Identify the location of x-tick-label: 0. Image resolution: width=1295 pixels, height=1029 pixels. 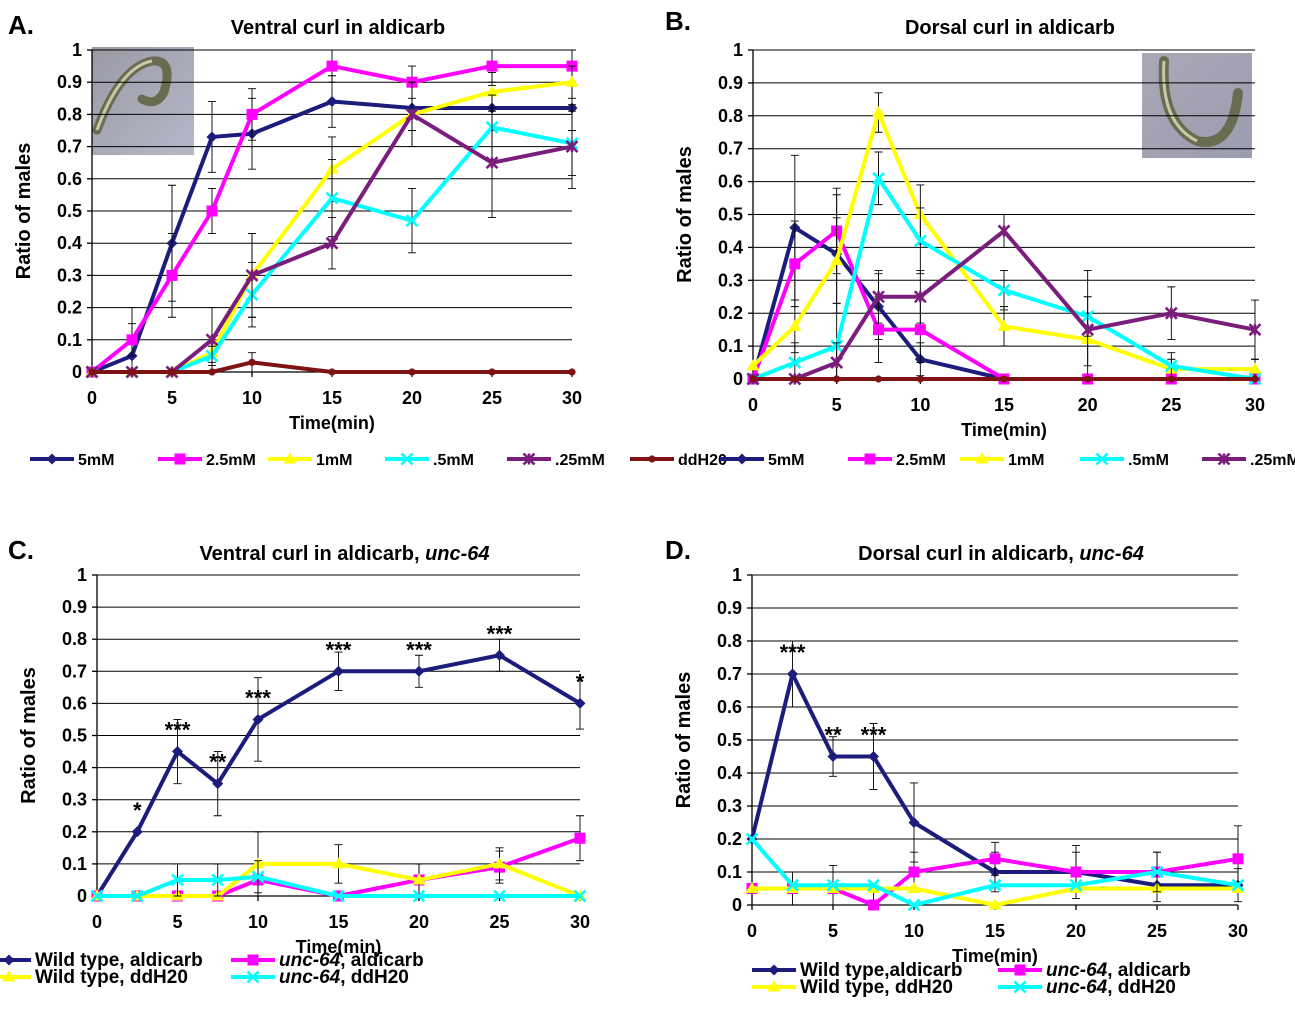
(97, 922).